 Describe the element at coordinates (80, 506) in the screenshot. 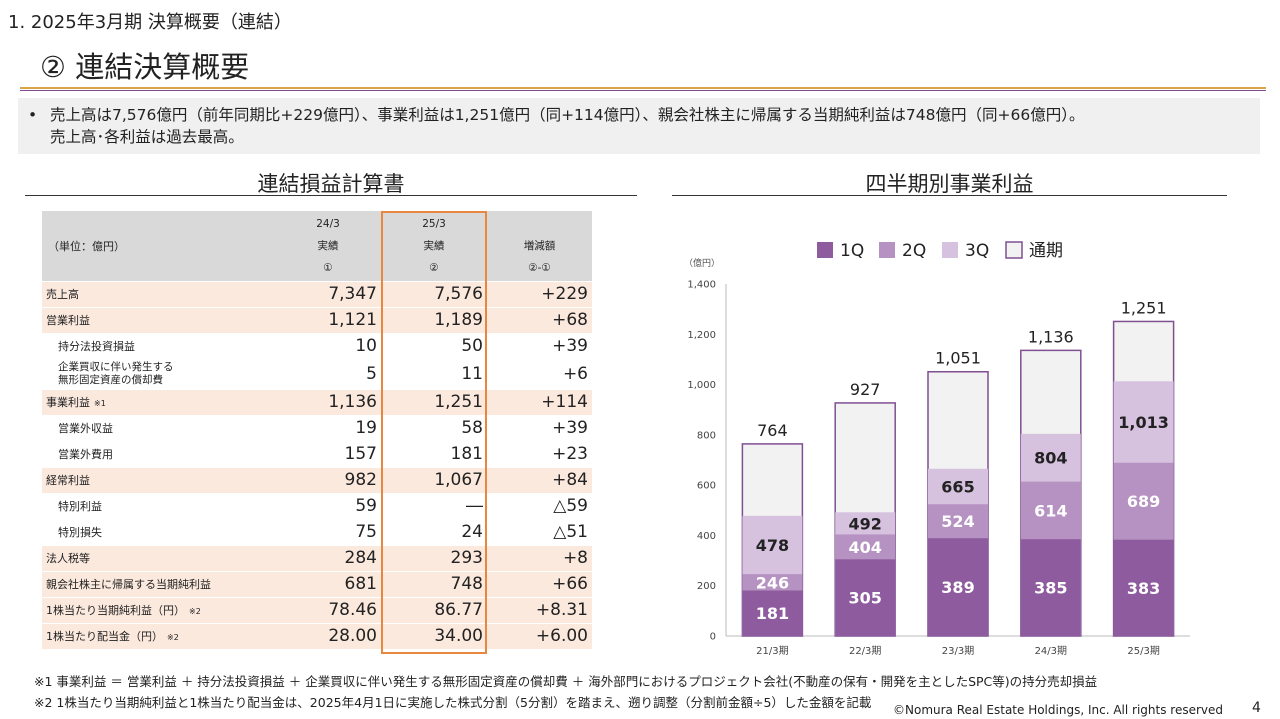

I see `row-label: 特別利益` at that location.